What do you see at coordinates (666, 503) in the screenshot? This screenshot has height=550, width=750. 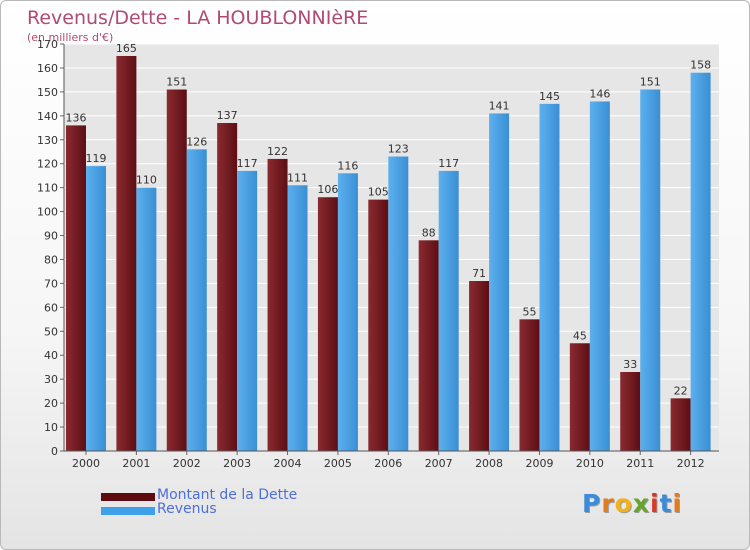 I see `logo-letter: t` at bounding box center [666, 503].